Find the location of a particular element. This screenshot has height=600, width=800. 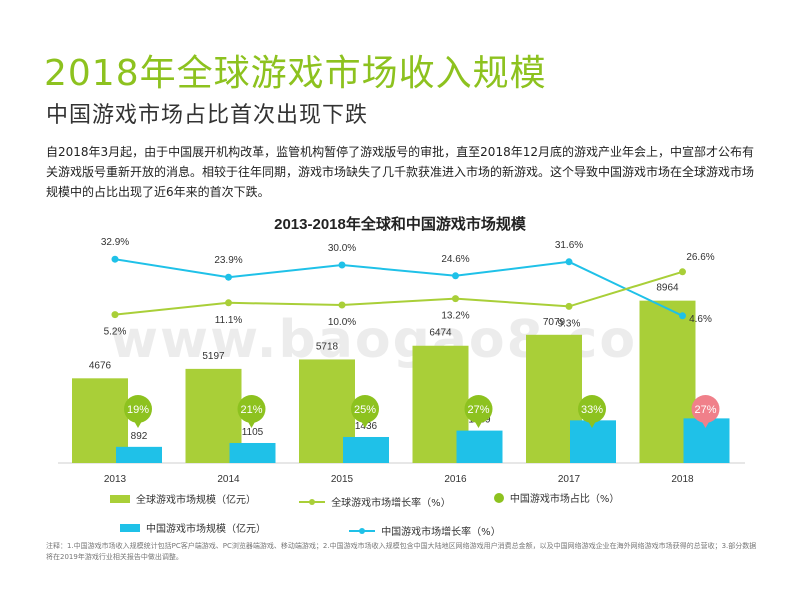

global-growth-label: 10.0% is located at coordinates (342, 322).